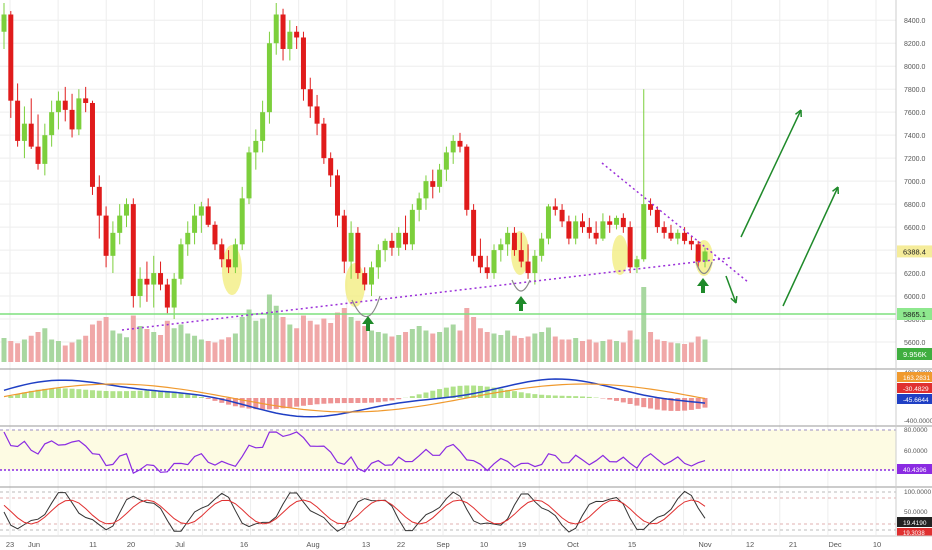 This screenshot has width=932, height=550. What do you see at coordinates (131, 544) in the screenshot?
I see `time-tick-label: 20` at bounding box center [131, 544].